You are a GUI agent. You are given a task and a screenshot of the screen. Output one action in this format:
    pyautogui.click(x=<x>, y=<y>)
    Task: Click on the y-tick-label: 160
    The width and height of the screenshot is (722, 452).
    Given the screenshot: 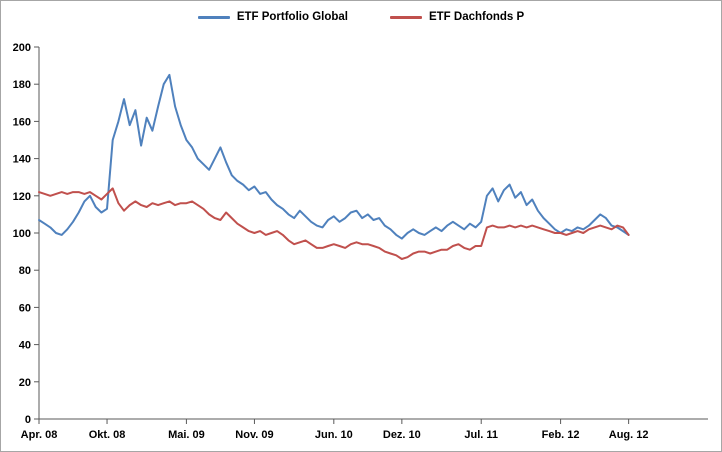 What is the action you would take?
    pyautogui.click(x=22, y=122)
    